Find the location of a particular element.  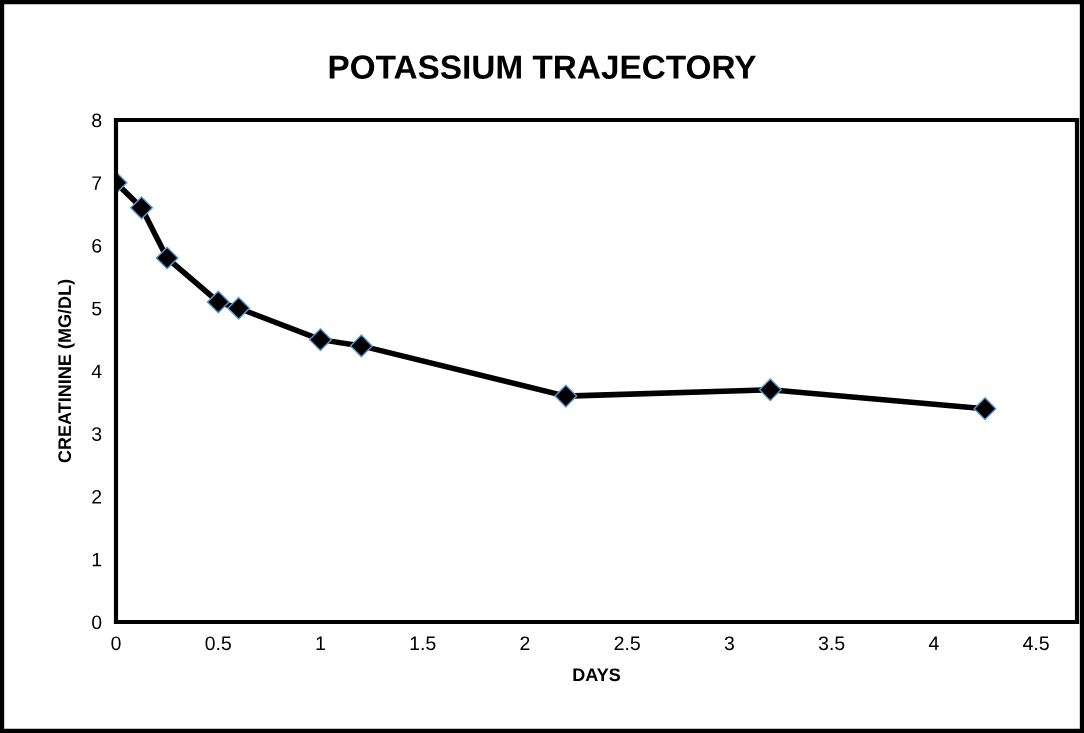

x-tick-label: 3.5 is located at coordinates (831, 643).